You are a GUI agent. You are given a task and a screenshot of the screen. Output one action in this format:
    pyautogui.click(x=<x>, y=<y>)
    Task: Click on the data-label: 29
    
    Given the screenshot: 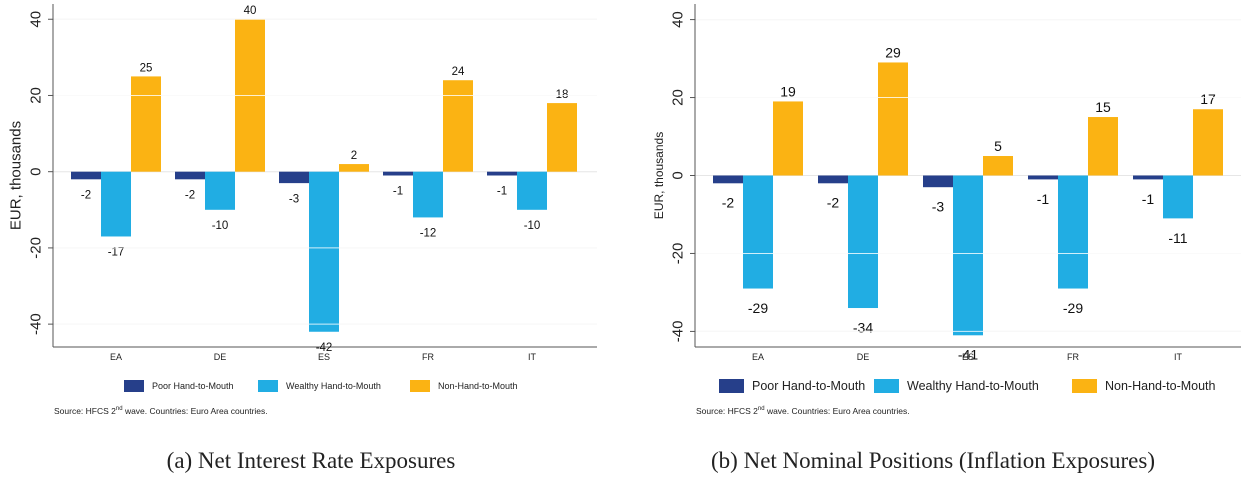 What is the action you would take?
    pyautogui.click(x=893, y=52)
    